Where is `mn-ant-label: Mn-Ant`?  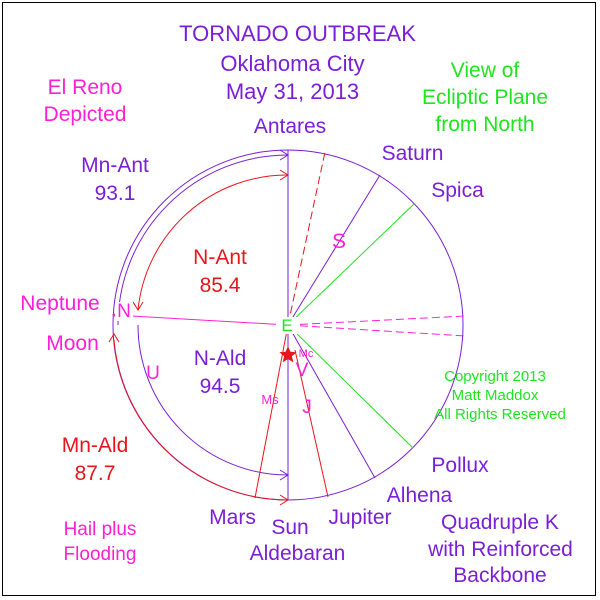
mn-ant-label: Mn-Ant is located at coordinates (115, 165).